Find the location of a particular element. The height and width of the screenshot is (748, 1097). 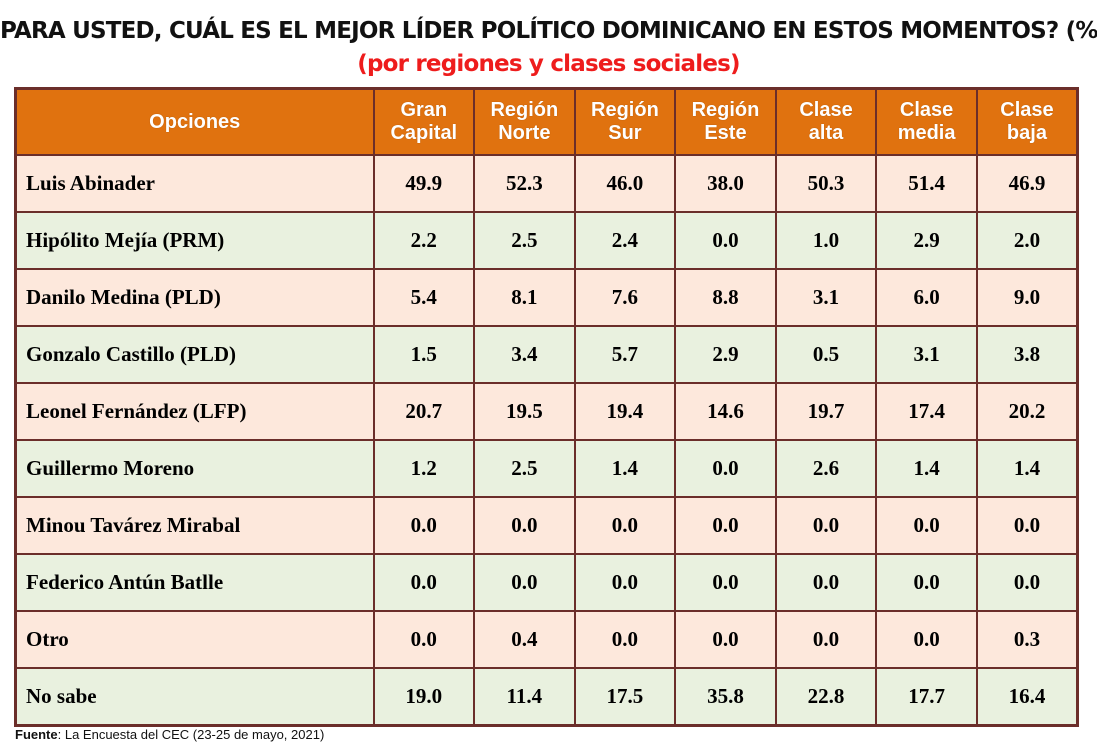

column-header: Clase media is located at coordinates (926, 121).